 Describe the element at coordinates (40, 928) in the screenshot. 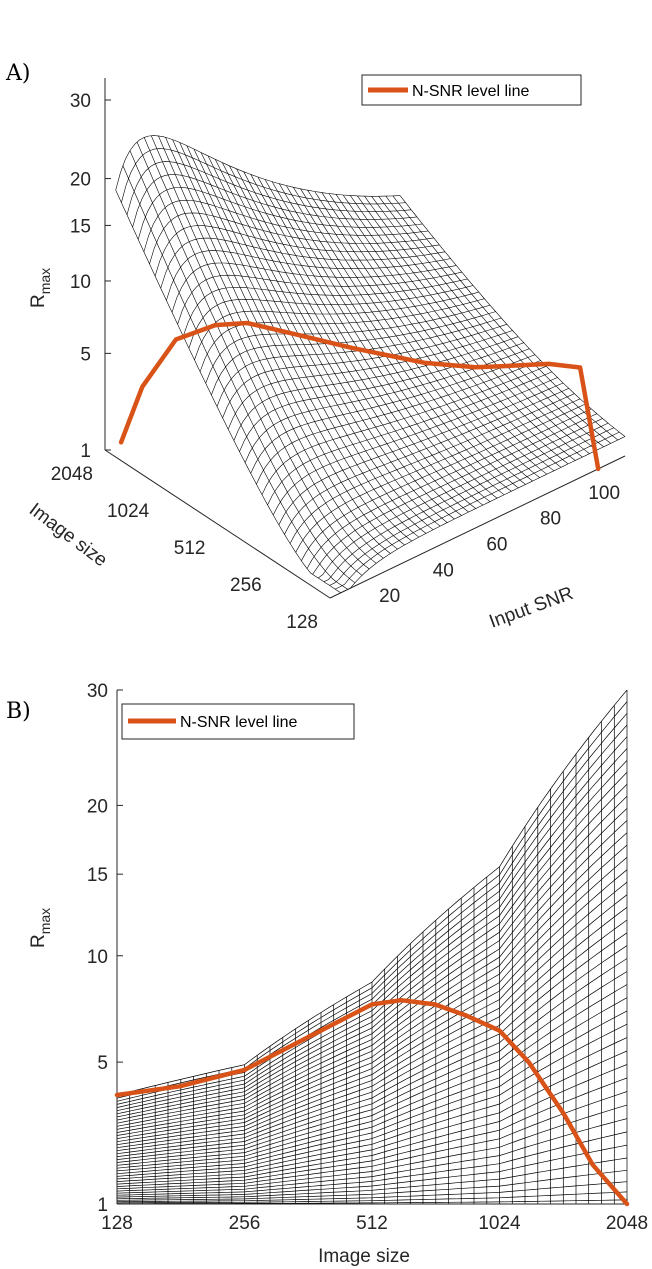

I see `panel-b-y-axis-label: Rmax` at that location.